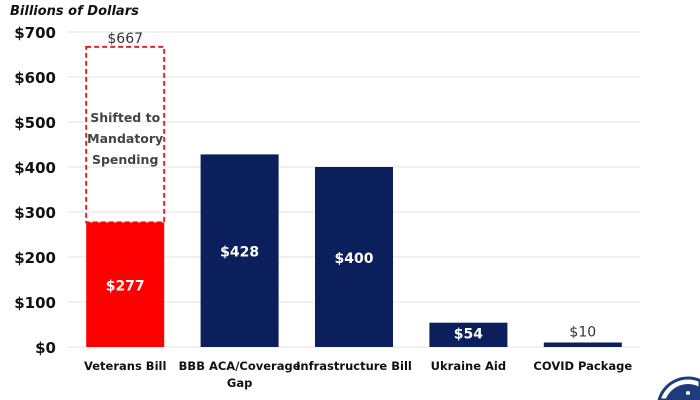  Describe the element at coordinates (125, 39) in the screenshot. I see `total-value-label: $667` at that location.